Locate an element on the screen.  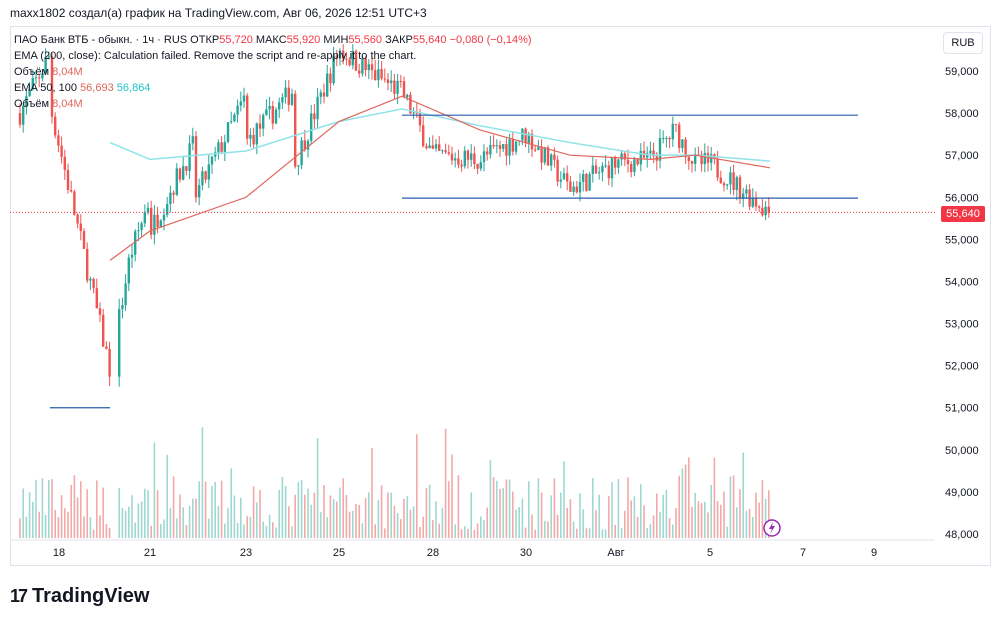
volume-row-1: Объём 8,04M is located at coordinates (273, 72).